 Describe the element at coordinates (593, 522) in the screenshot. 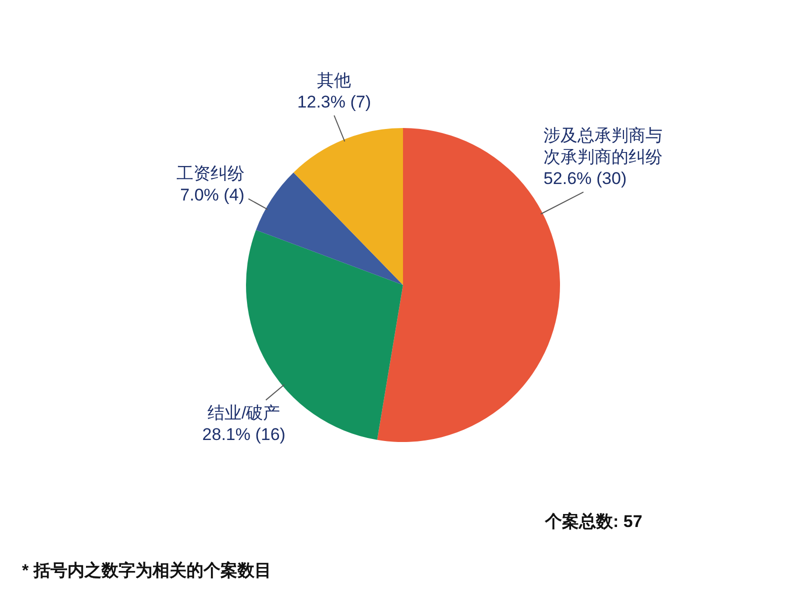

I see `text: 个案总数: 57` at that location.